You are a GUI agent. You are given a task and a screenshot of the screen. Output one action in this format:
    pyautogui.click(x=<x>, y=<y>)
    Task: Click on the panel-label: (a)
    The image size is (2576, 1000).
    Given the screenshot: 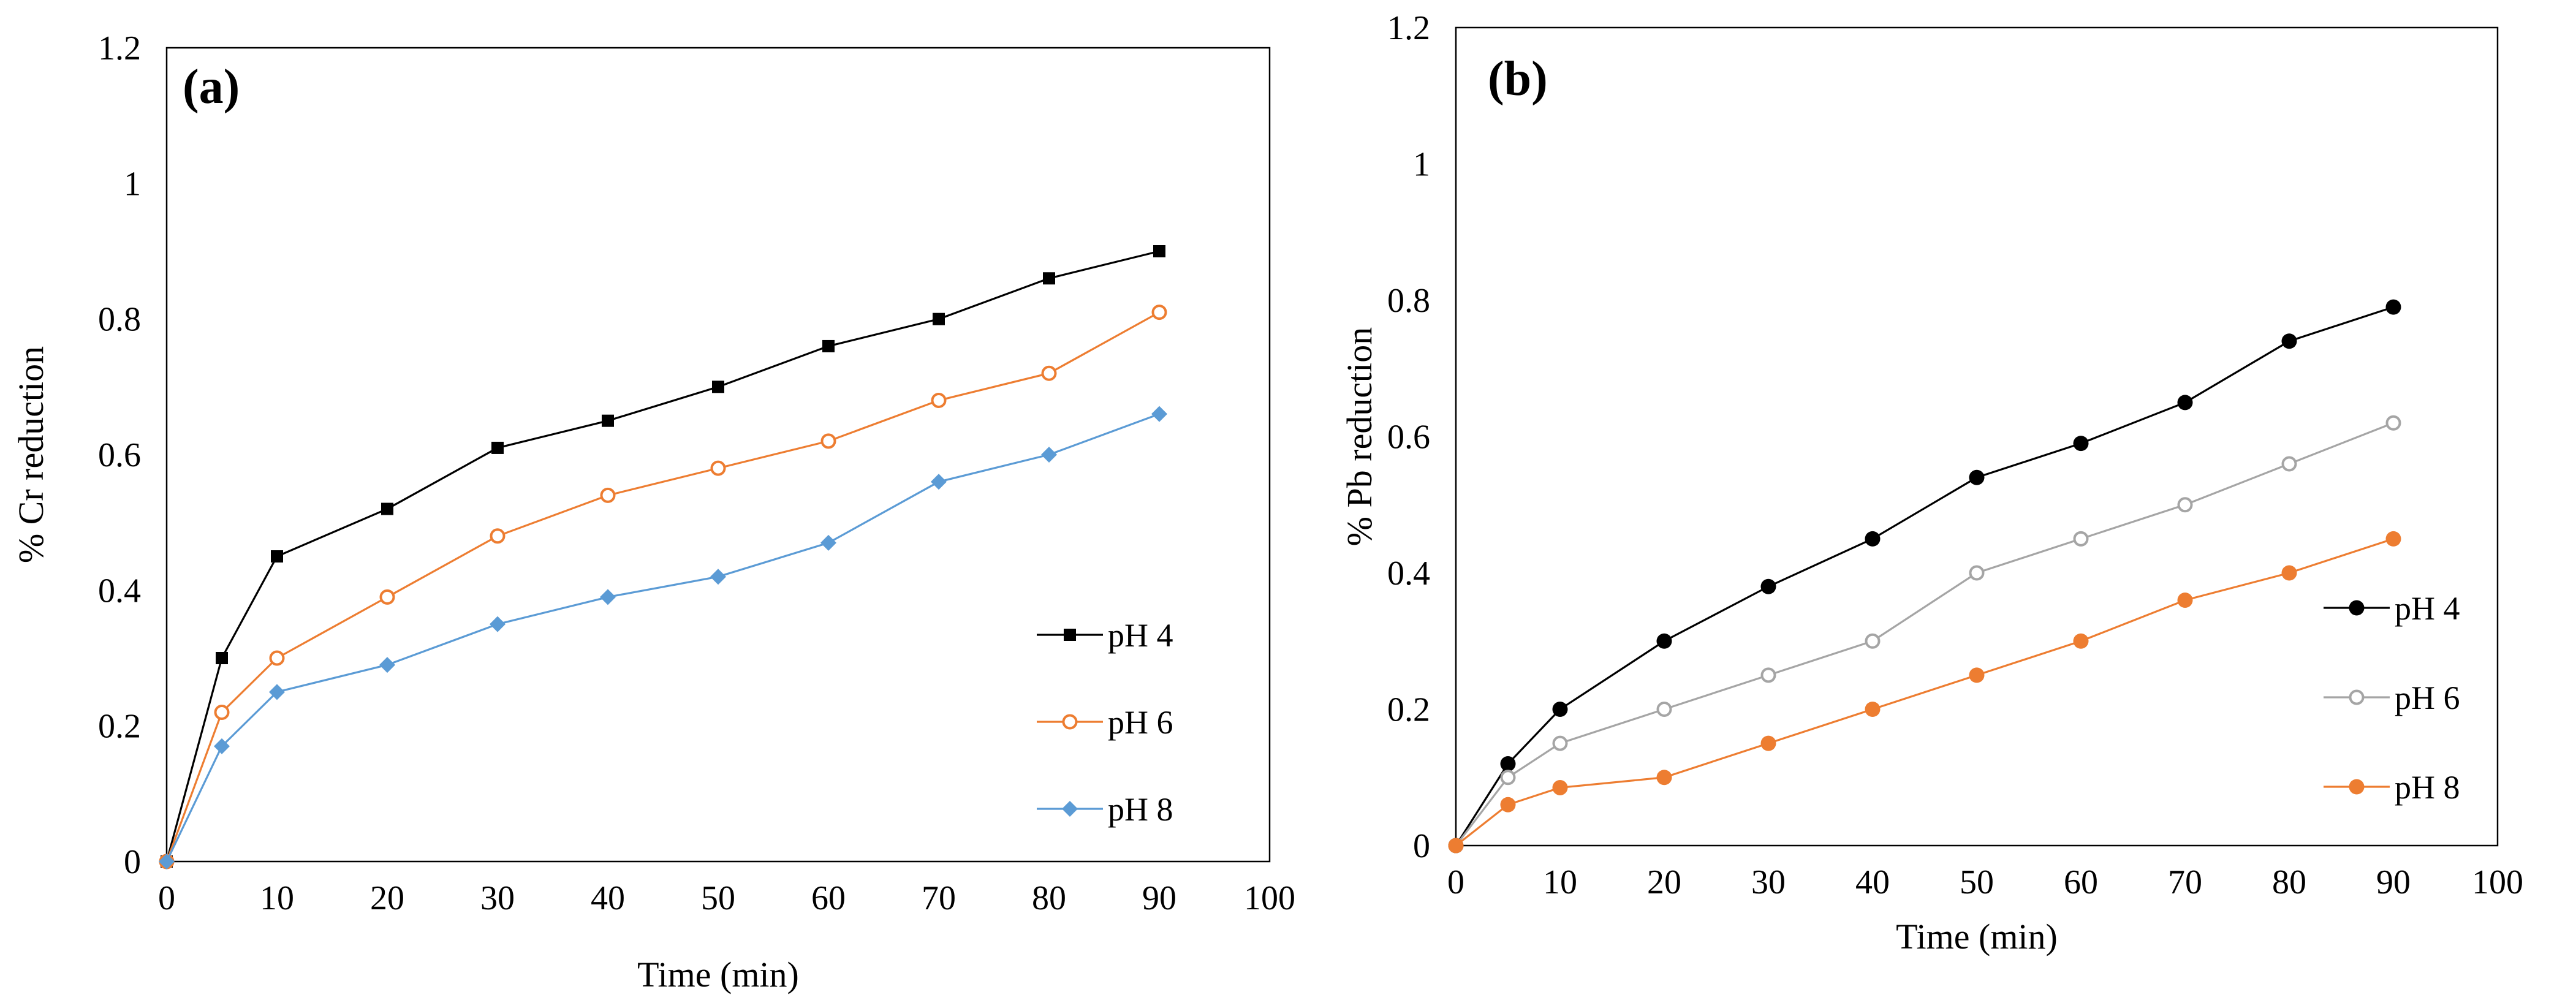 What is the action you would take?
    pyautogui.click(x=211, y=87)
    